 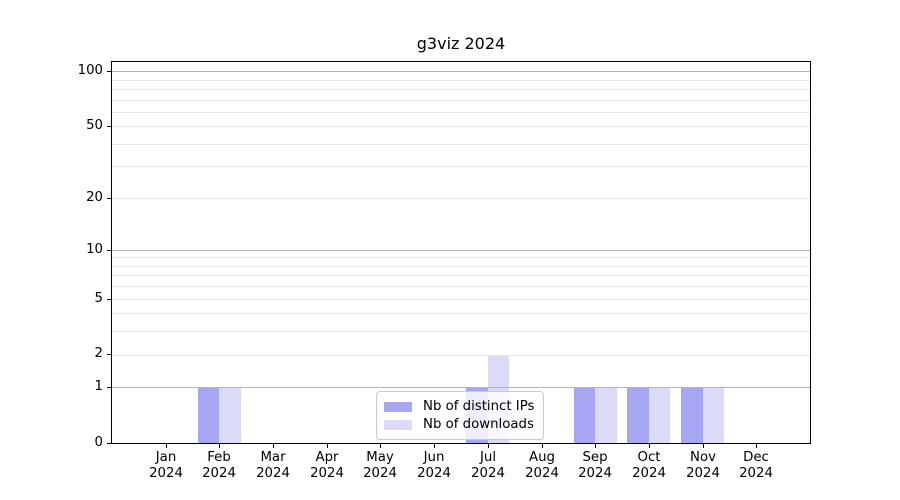 What do you see at coordinates (90, 70) in the screenshot?
I see `y-tick-label-100: 100` at bounding box center [90, 70].